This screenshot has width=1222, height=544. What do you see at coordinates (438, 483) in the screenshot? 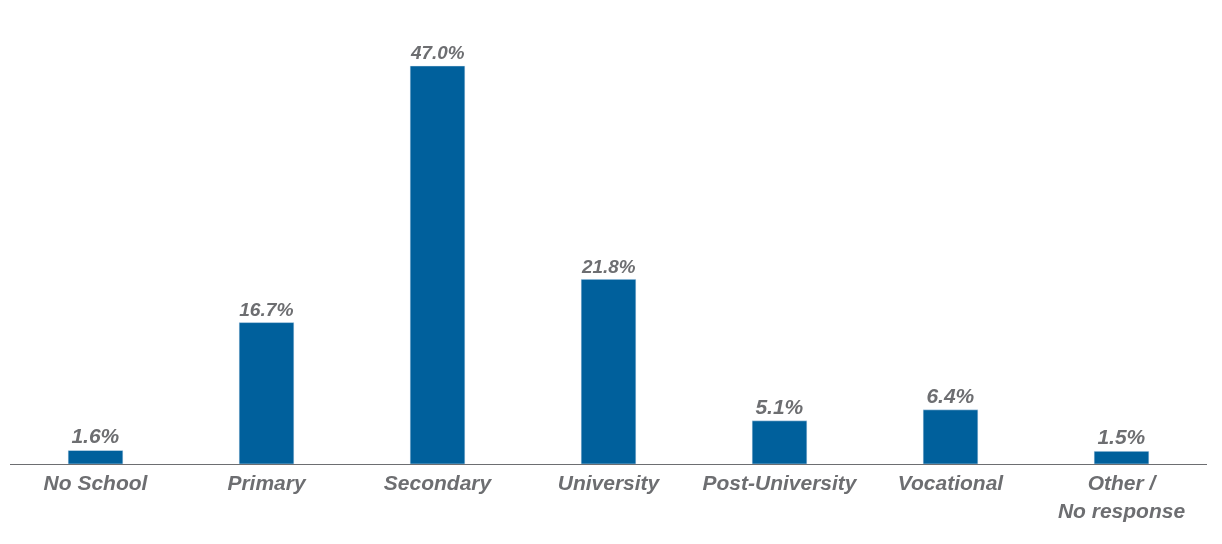
I see `x-tick-label: Secondary` at bounding box center [438, 483].